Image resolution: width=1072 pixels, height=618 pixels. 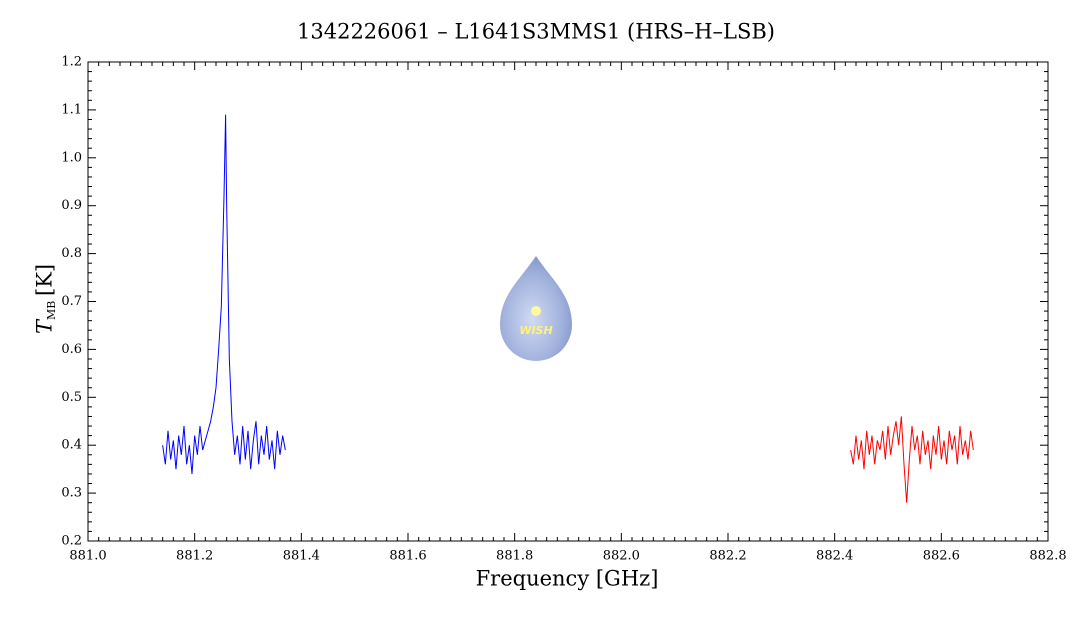 I want to click on x-tick-label: 881.2, so click(x=194, y=556).